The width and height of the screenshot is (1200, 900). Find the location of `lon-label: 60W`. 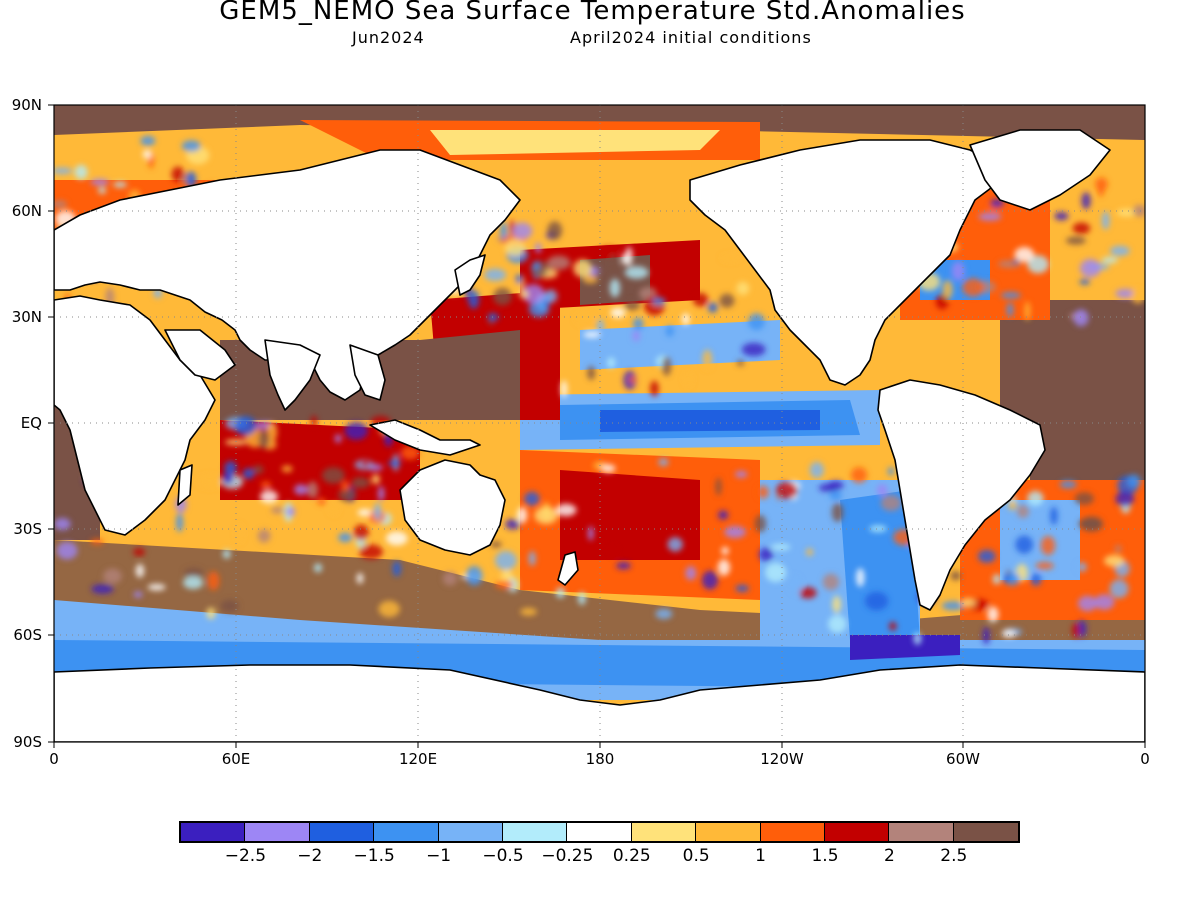

lon-label: 60W is located at coordinates (963, 759).